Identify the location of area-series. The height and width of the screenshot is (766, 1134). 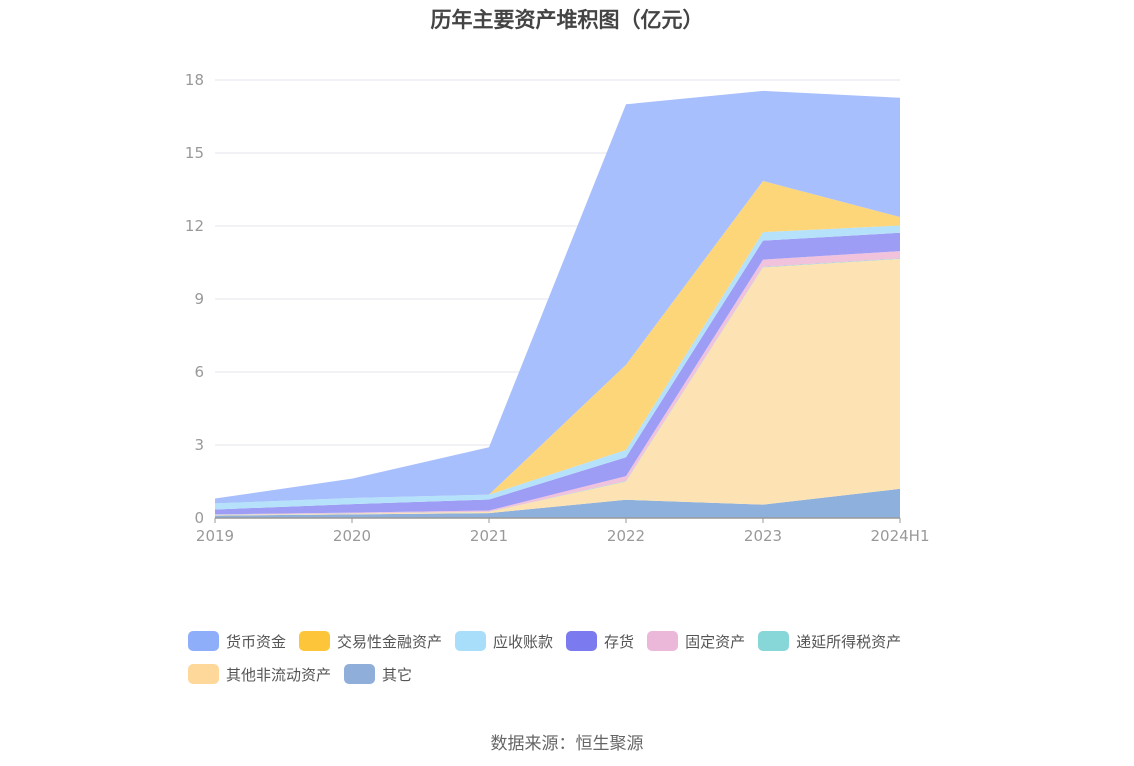
(557, 503).